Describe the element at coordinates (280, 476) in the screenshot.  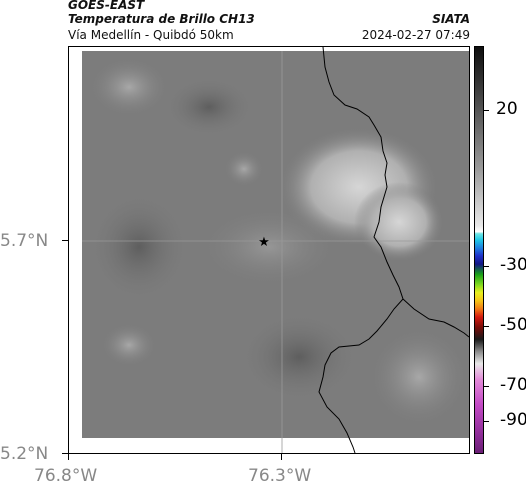
I see `lon-tick-label: 76.3°W` at that location.